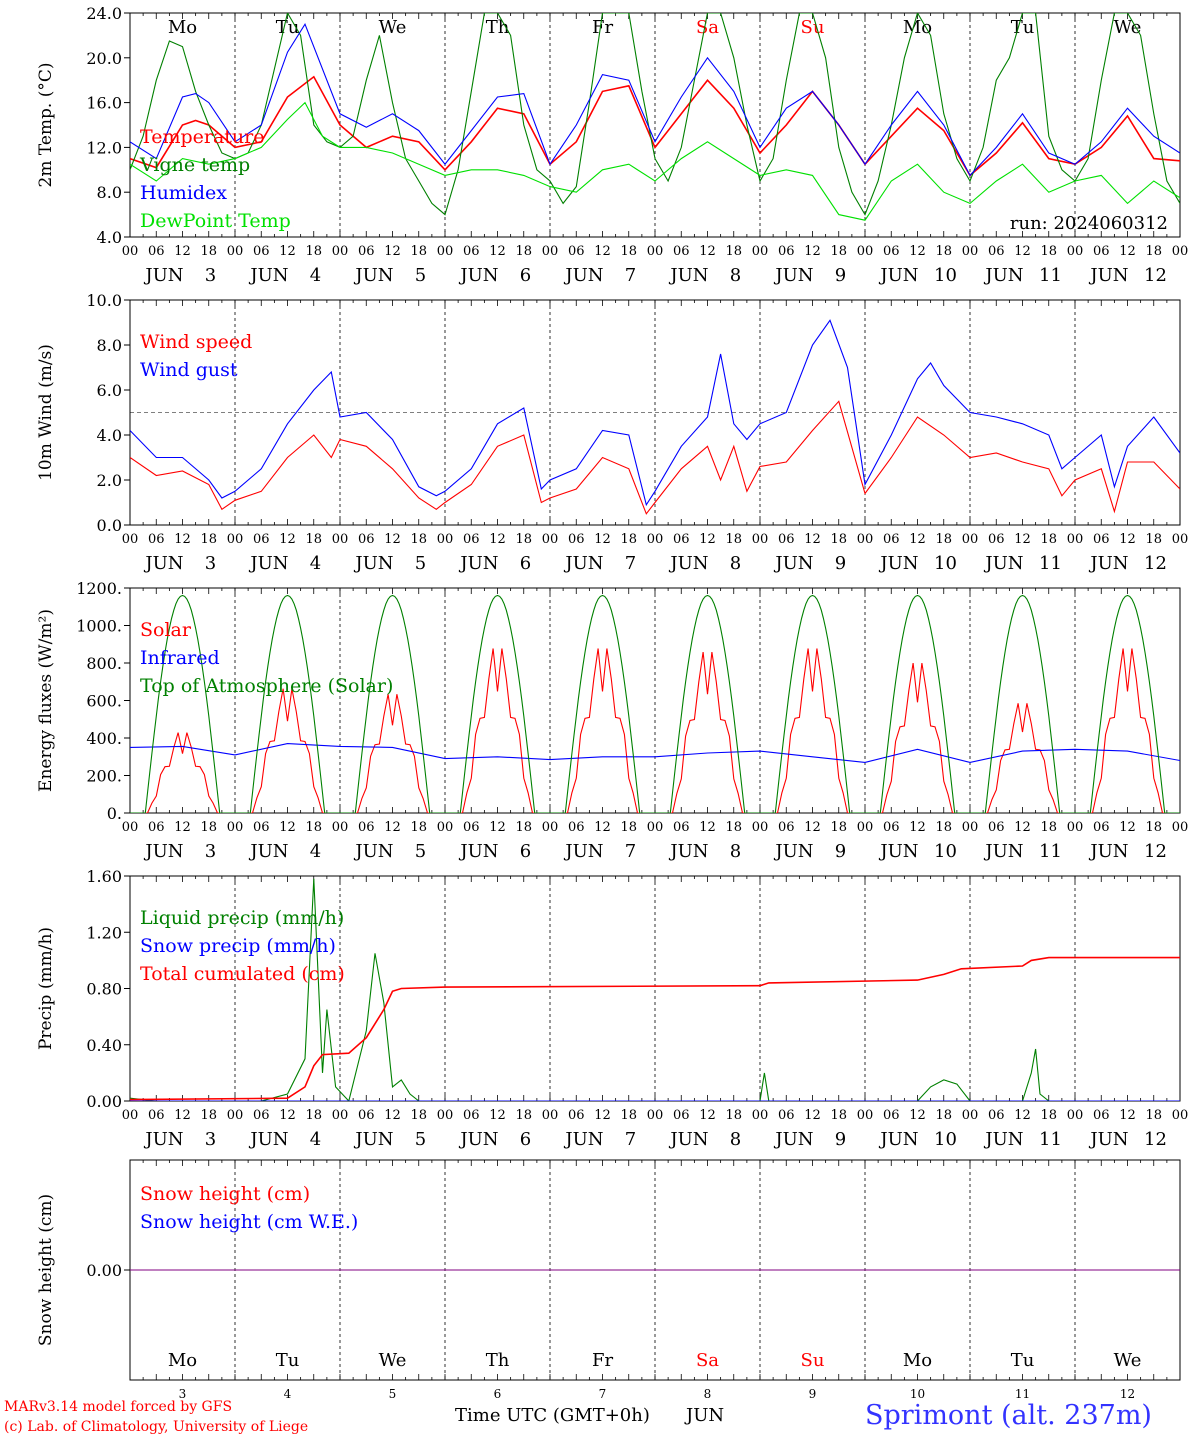 This screenshot has width=1194, height=1440. Describe the element at coordinates (525, 851) in the screenshot. I see `date-day-label: 6` at that location.